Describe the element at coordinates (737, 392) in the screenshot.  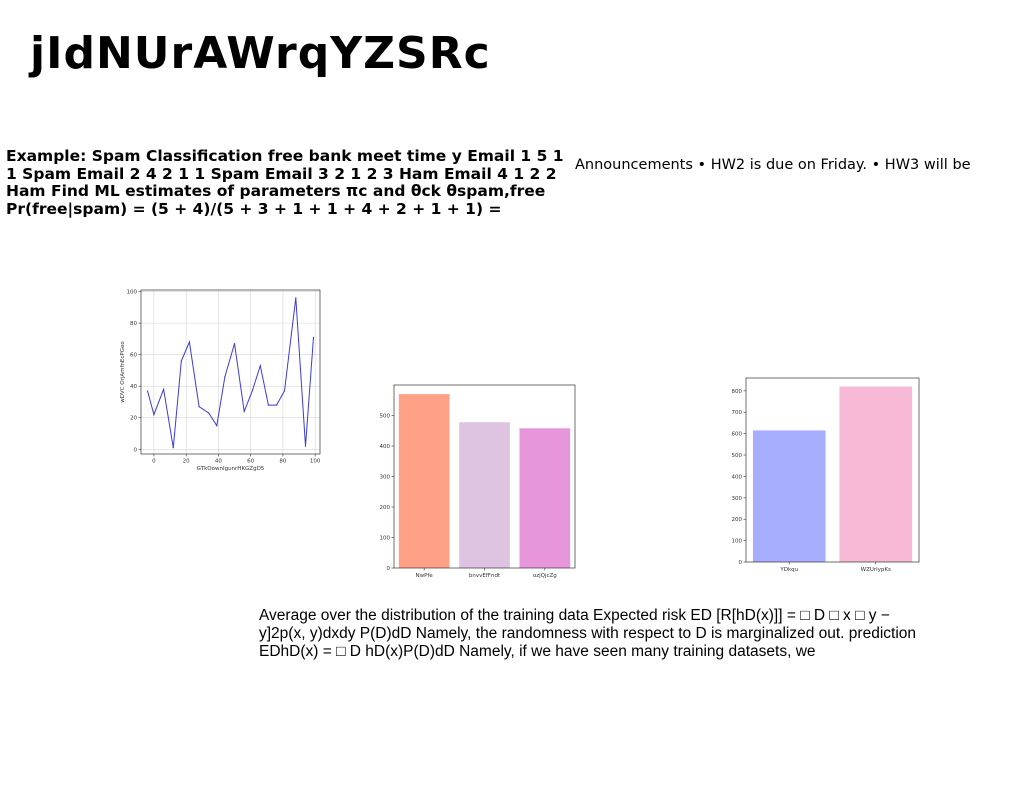
I see `y-tick-label: 800` at that location.